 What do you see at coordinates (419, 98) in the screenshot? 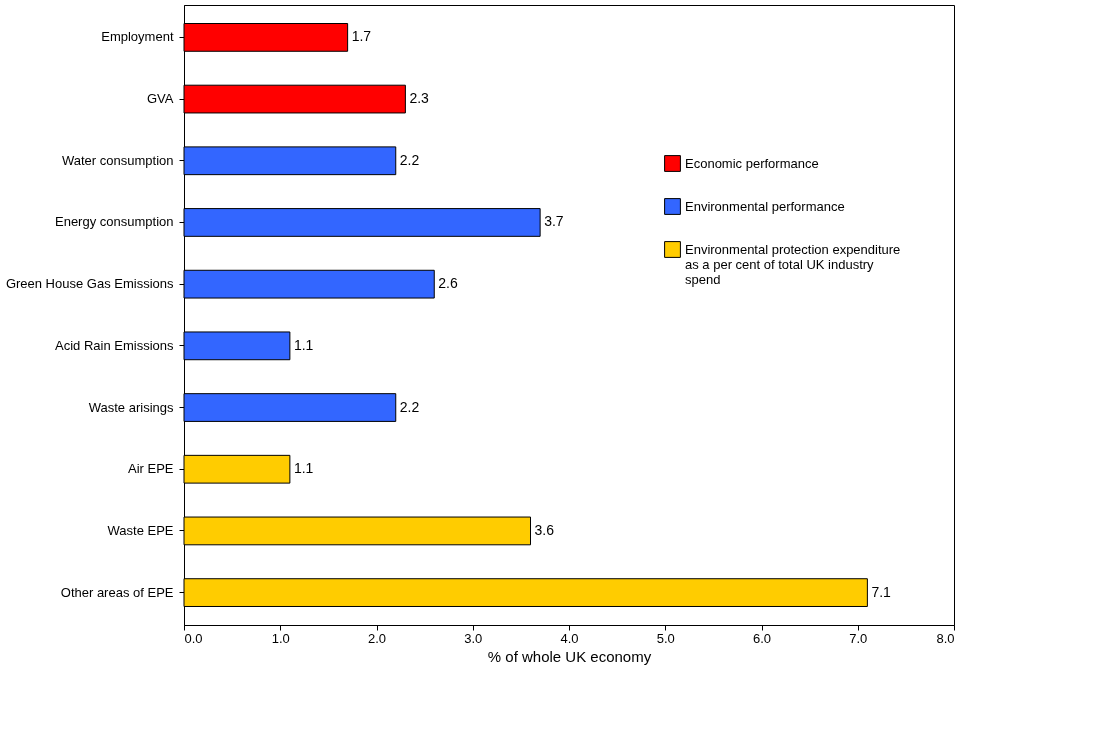
I see `data-label: 2.3` at bounding box center [419, 98].